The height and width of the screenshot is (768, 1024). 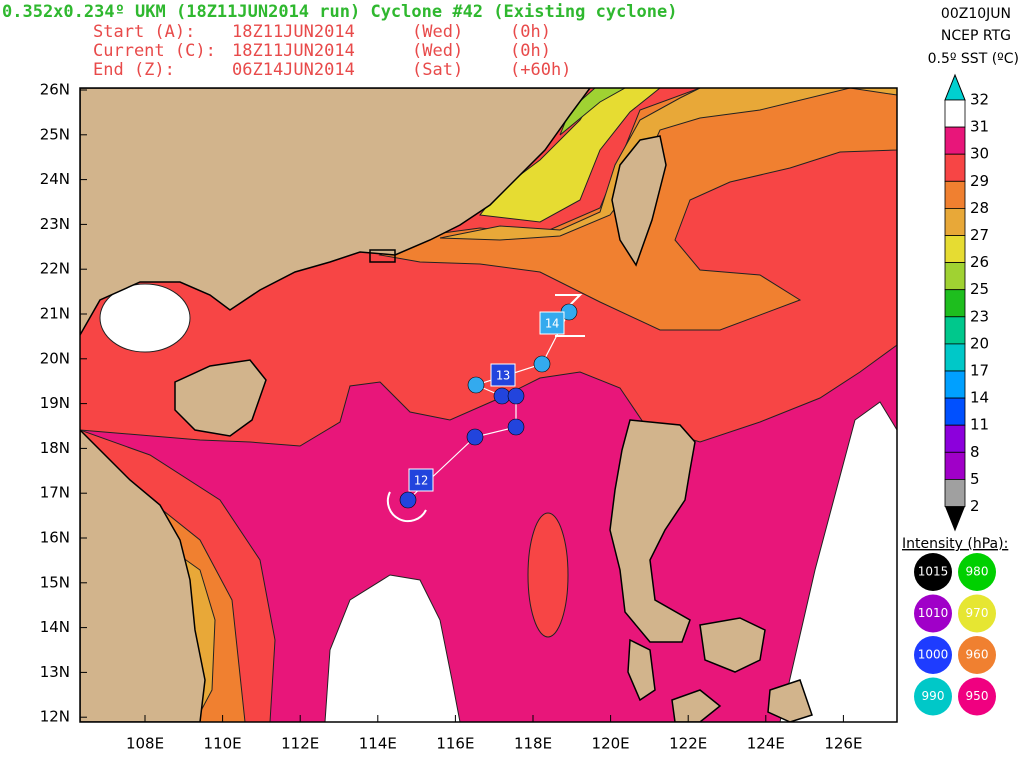 What do you see at coordinates (979, 181) in the screenshot?
I see `colorbar-label: 29` at bounding box center [979, 181].